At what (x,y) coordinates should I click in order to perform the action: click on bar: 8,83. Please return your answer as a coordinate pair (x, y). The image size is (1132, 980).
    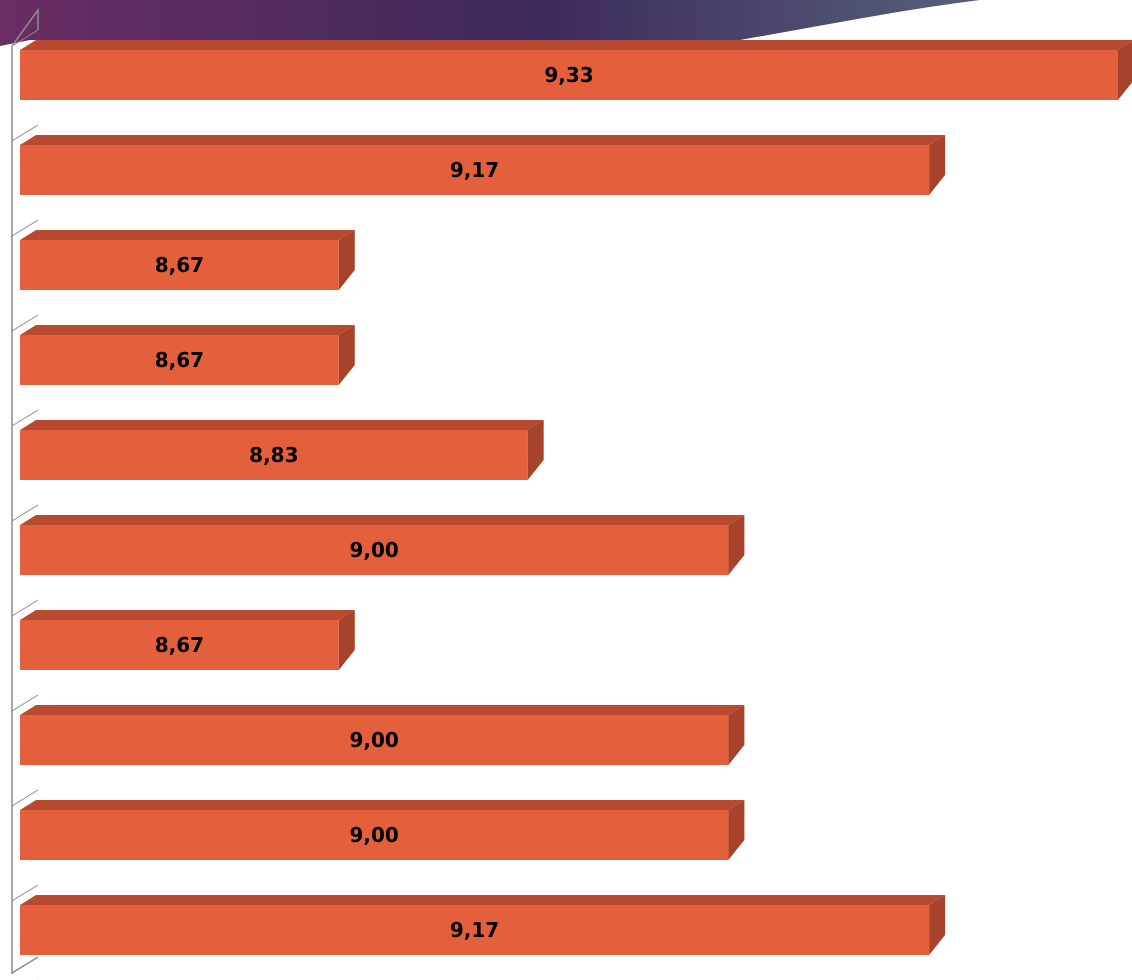
    Looking at the image, I should click on (282, 450).